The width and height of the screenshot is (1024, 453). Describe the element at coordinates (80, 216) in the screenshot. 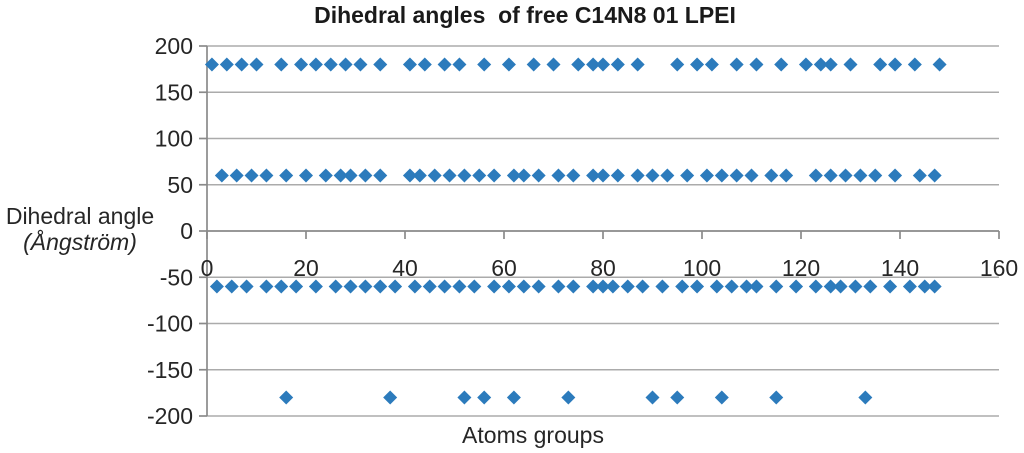

I see `y-axis-title-line1: Dihedral angle` at that location.